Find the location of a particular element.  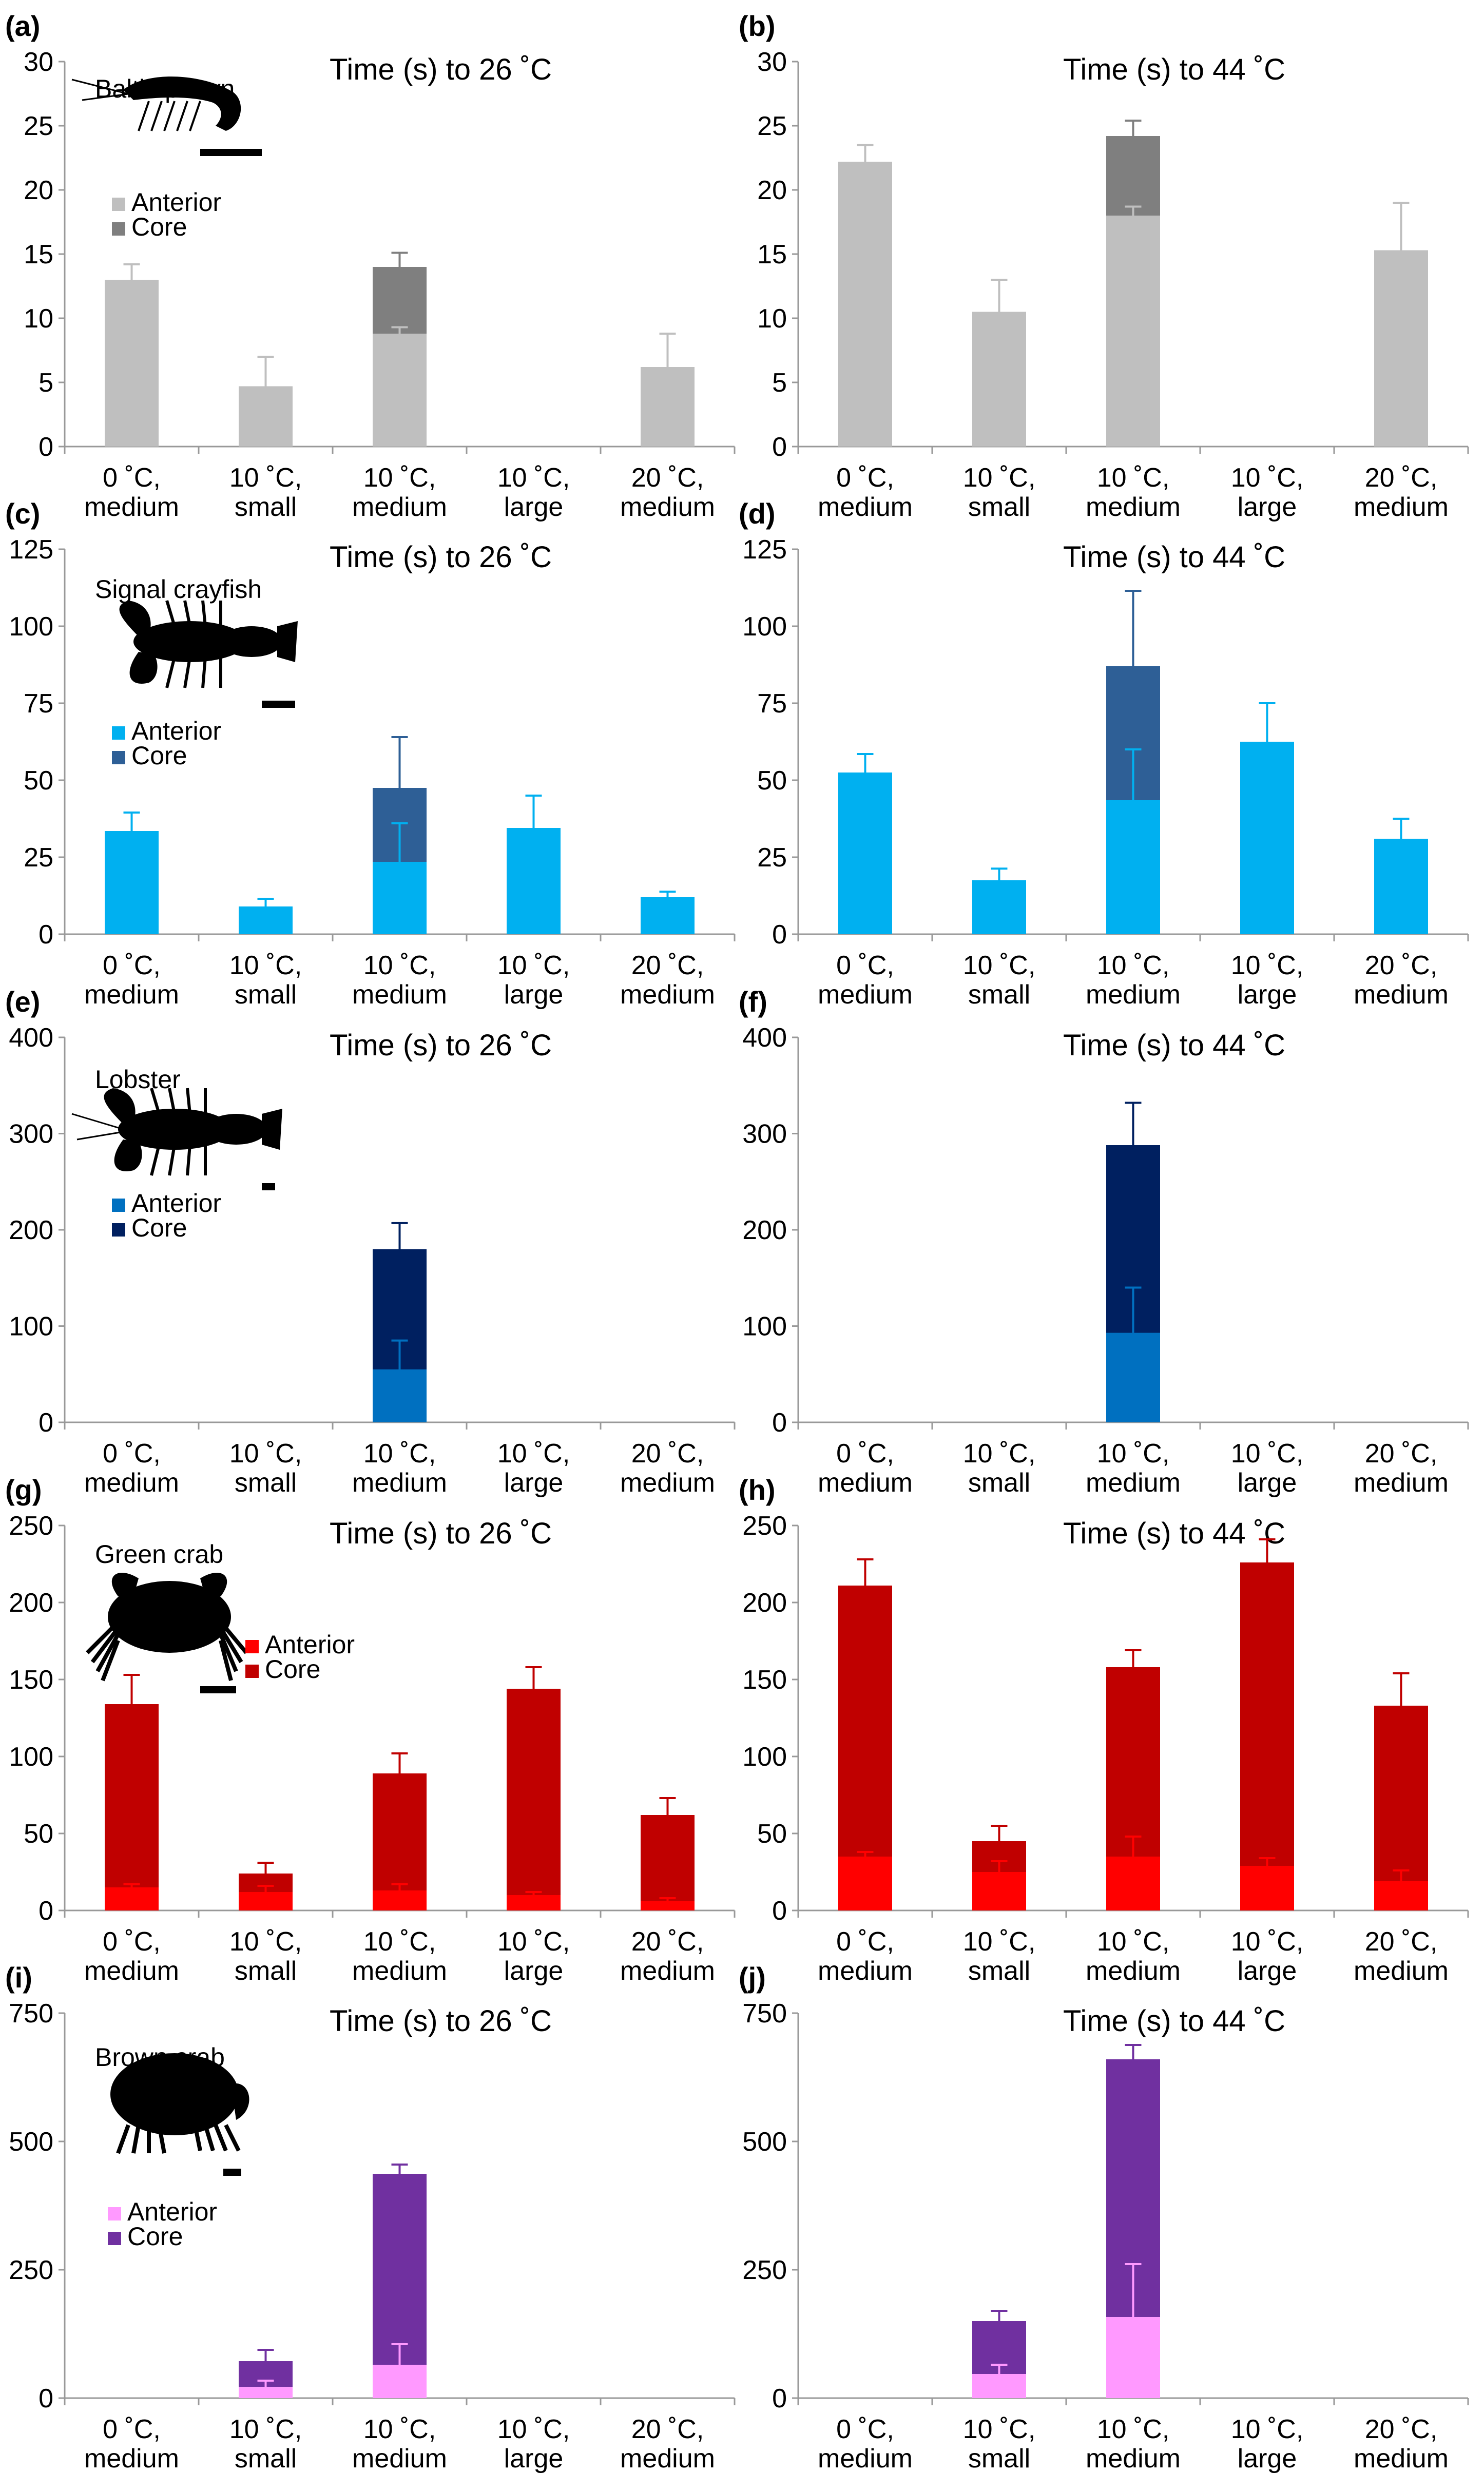

legend-label: Core is located at coordinates (159, 755).